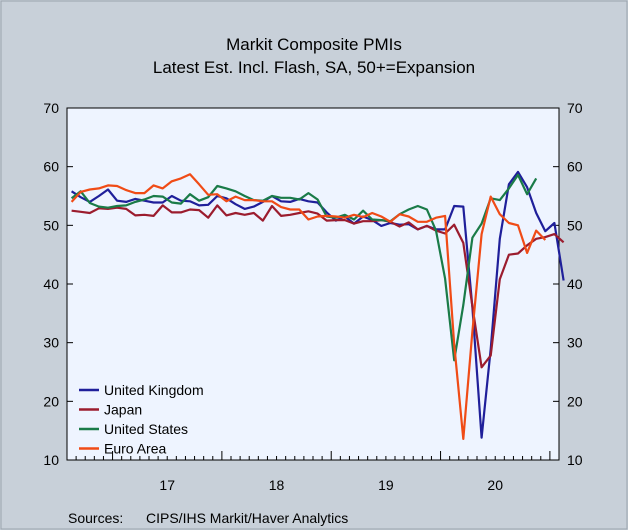 The image size is (628, 530). Describe the element at coordinates (495, 485) in the screenshot. I see `x-year-label: 20` at that location.